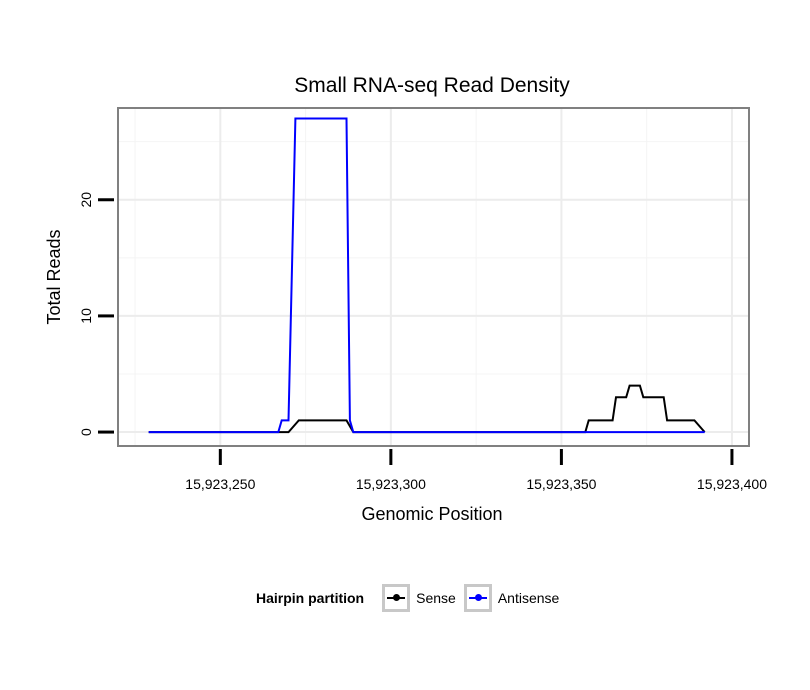  What do you see at coordinates (54, 276) in the screenshot?
I see `y-axis-label: Total Reads` at bounding box center [54, 276].